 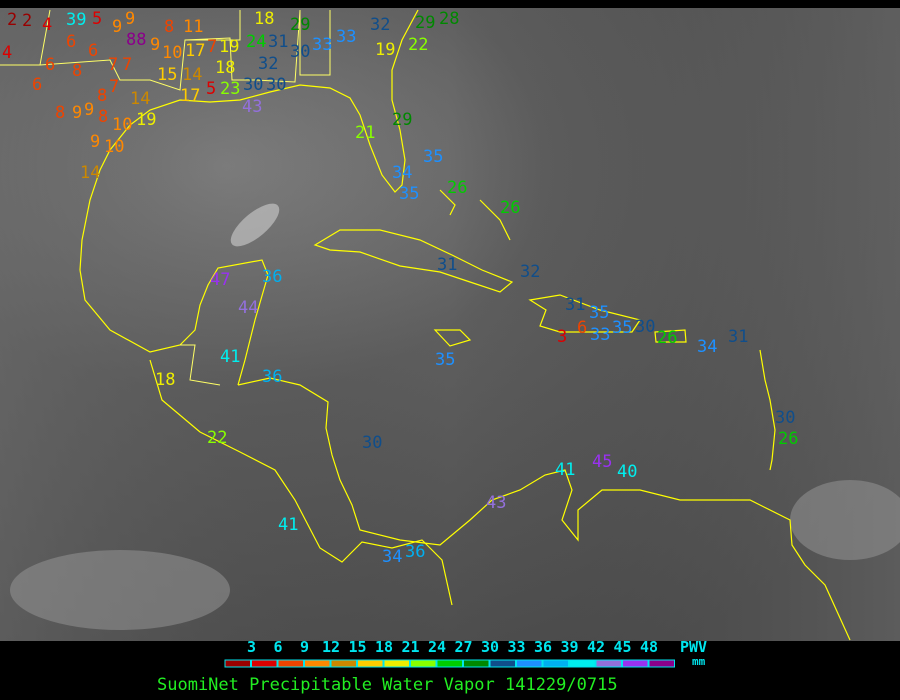 I want to click on pwv-color-legend: 3 6 9 12 15 18 21 24 27 30 33 36 39 42 45 48, so click(x=449, y=653).